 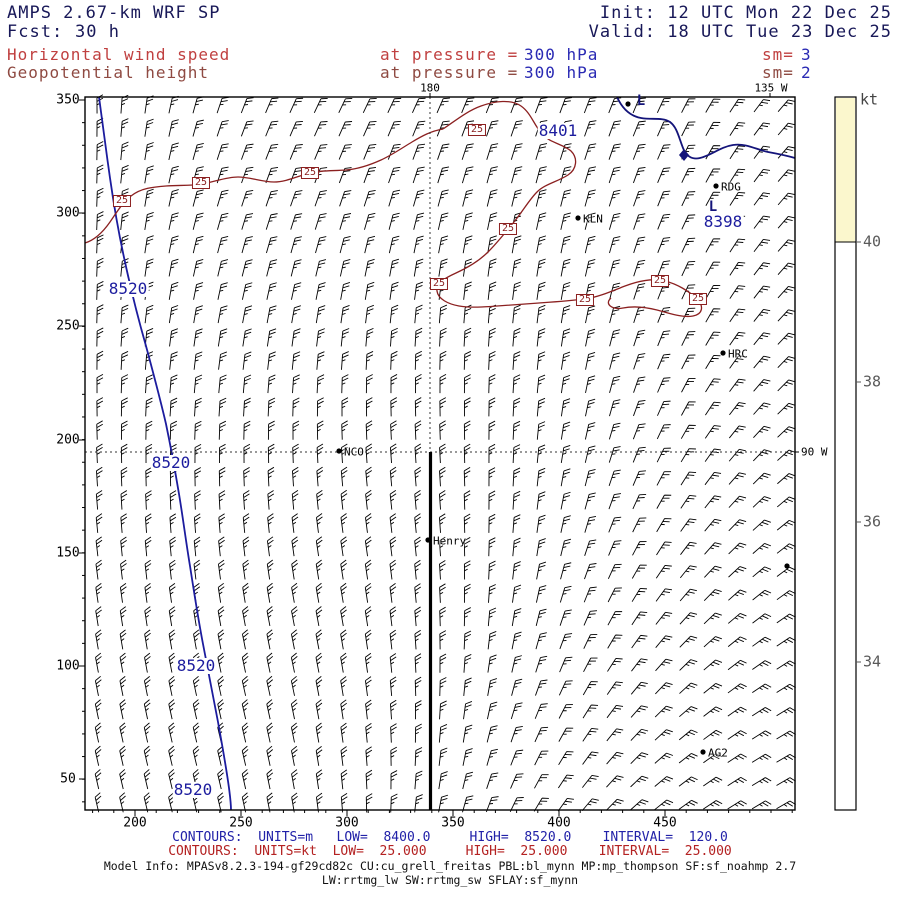 What do you see at coordinates (264, 186) in the screenshot?
I see `wind-contour-25-west` at bounding box center [264, 186].